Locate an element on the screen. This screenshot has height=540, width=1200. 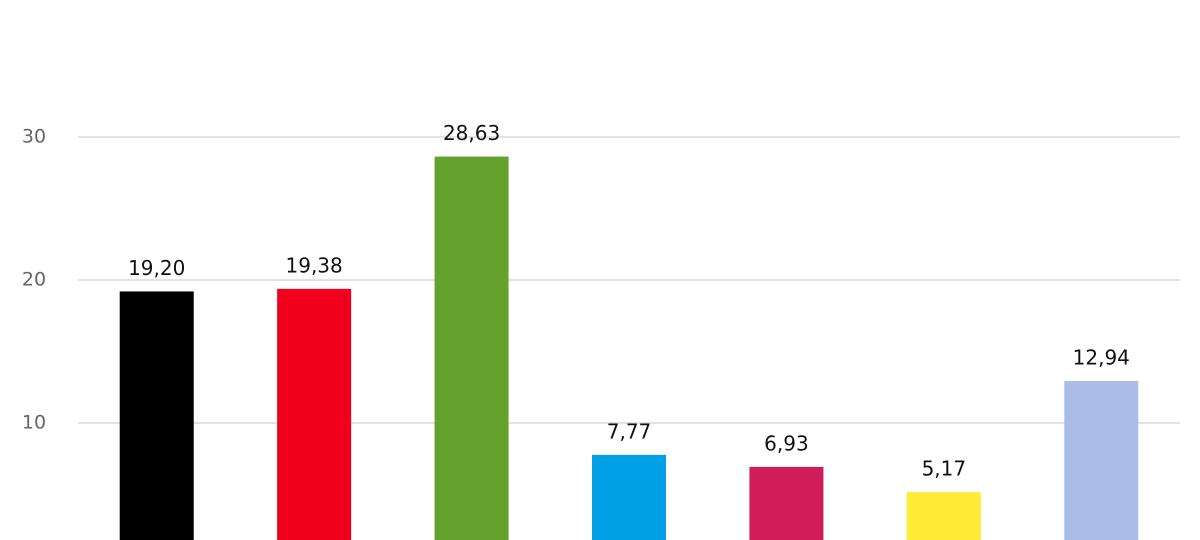
value-label: 19,38 is located at coordinates (314, 265).